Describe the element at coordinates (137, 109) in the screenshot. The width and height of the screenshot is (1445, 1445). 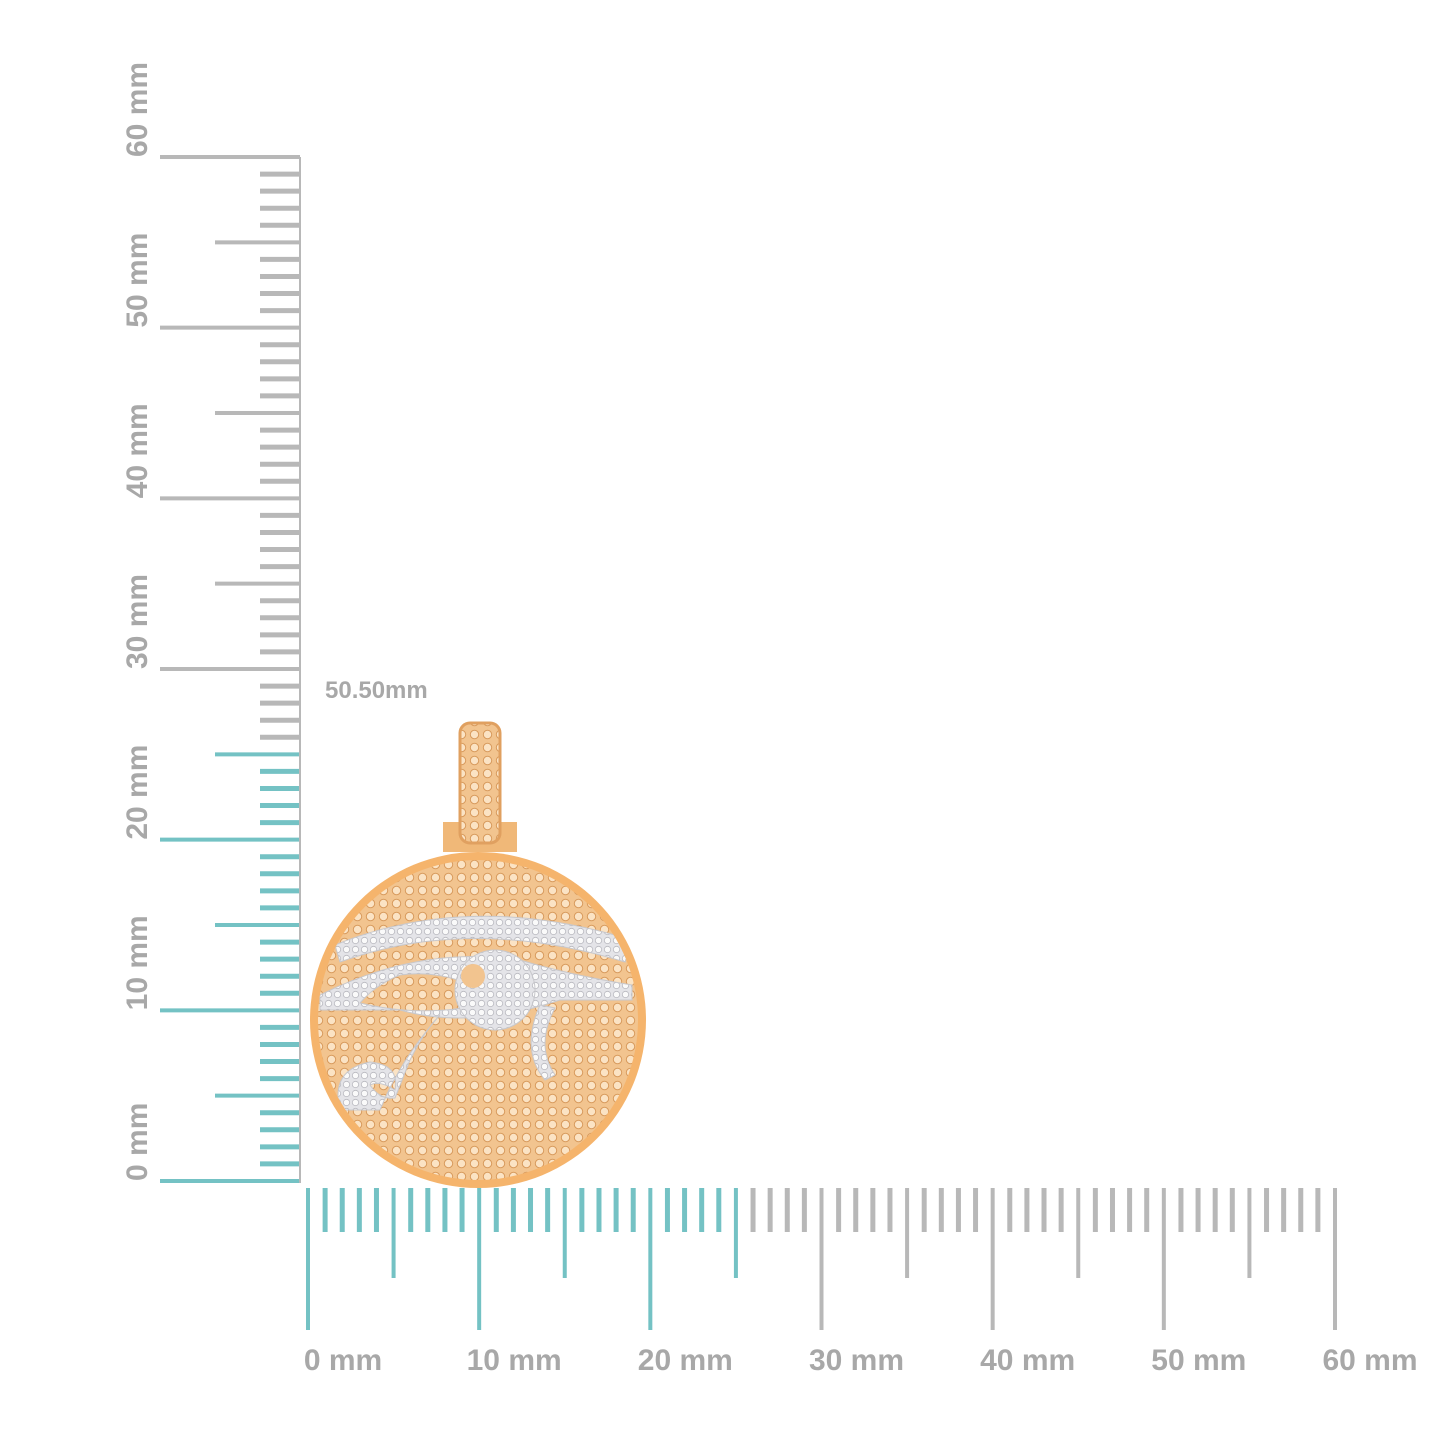
I see `v-ruler-label: 60 mm` at that location.